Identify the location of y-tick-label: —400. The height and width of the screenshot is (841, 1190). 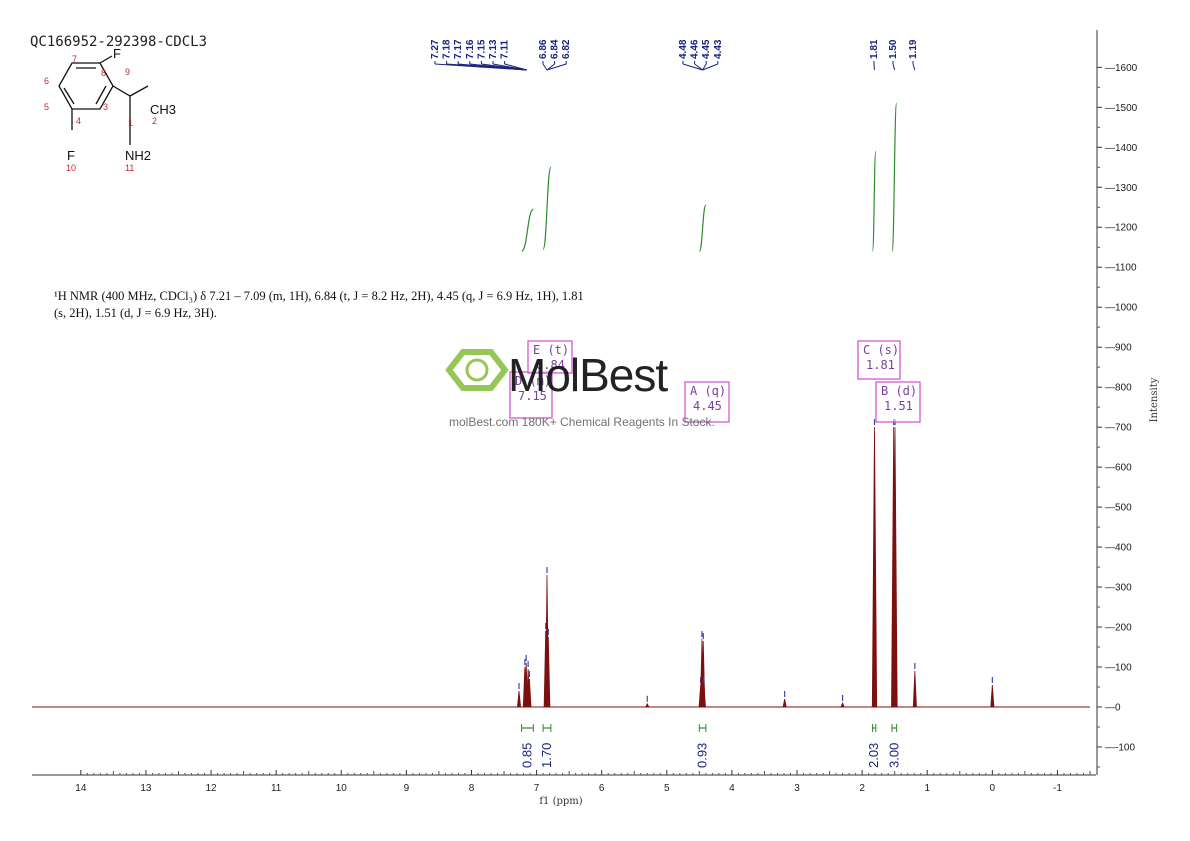
(1118, 548).